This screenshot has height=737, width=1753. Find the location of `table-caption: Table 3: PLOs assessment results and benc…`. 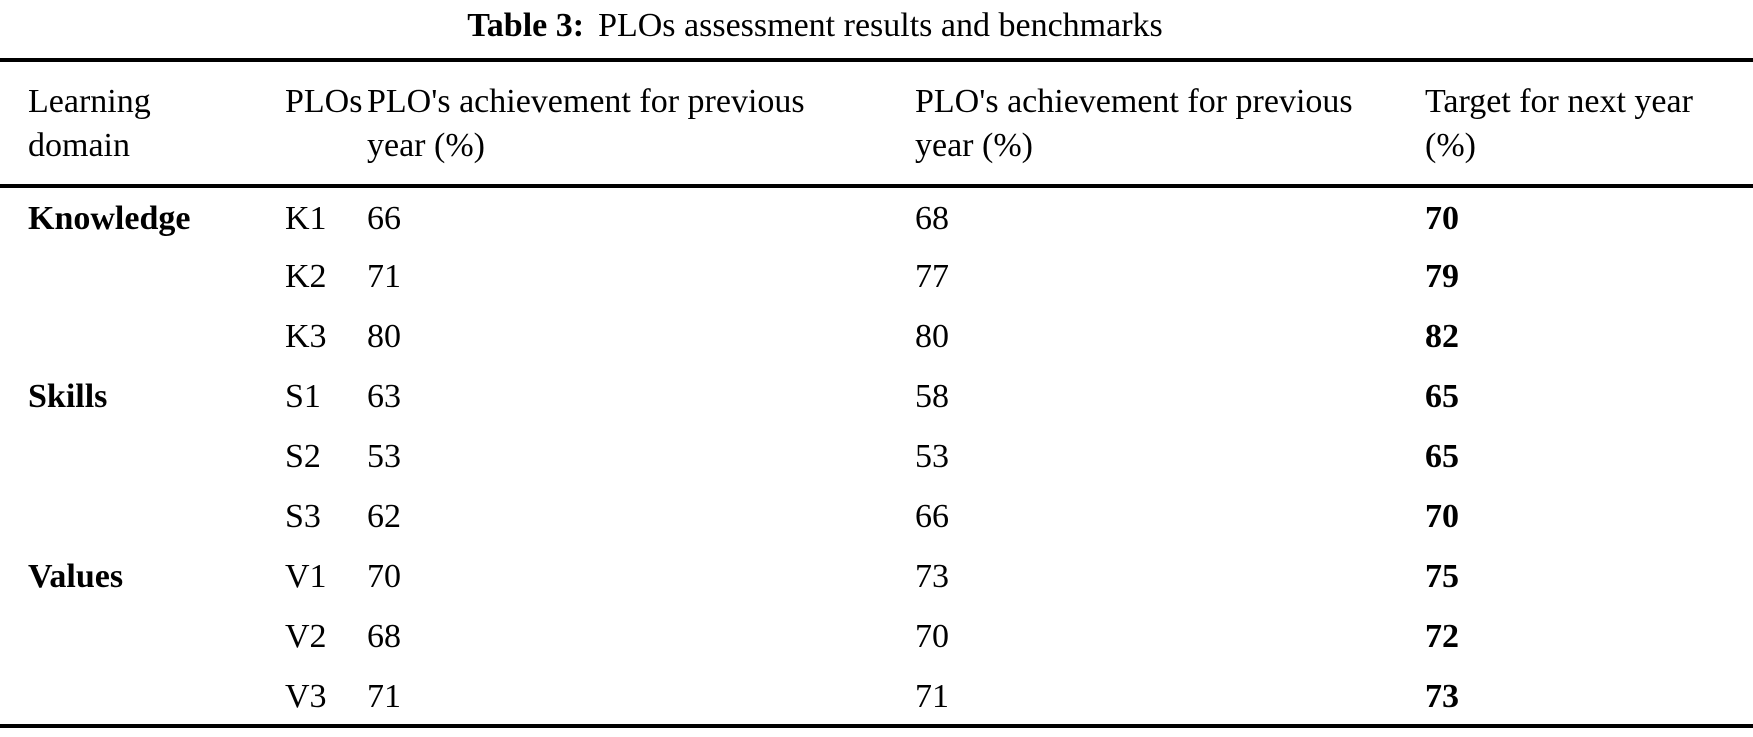

table-caption: Table 3: PLOs assessment results and benc… is located at coordinates (815, 26).